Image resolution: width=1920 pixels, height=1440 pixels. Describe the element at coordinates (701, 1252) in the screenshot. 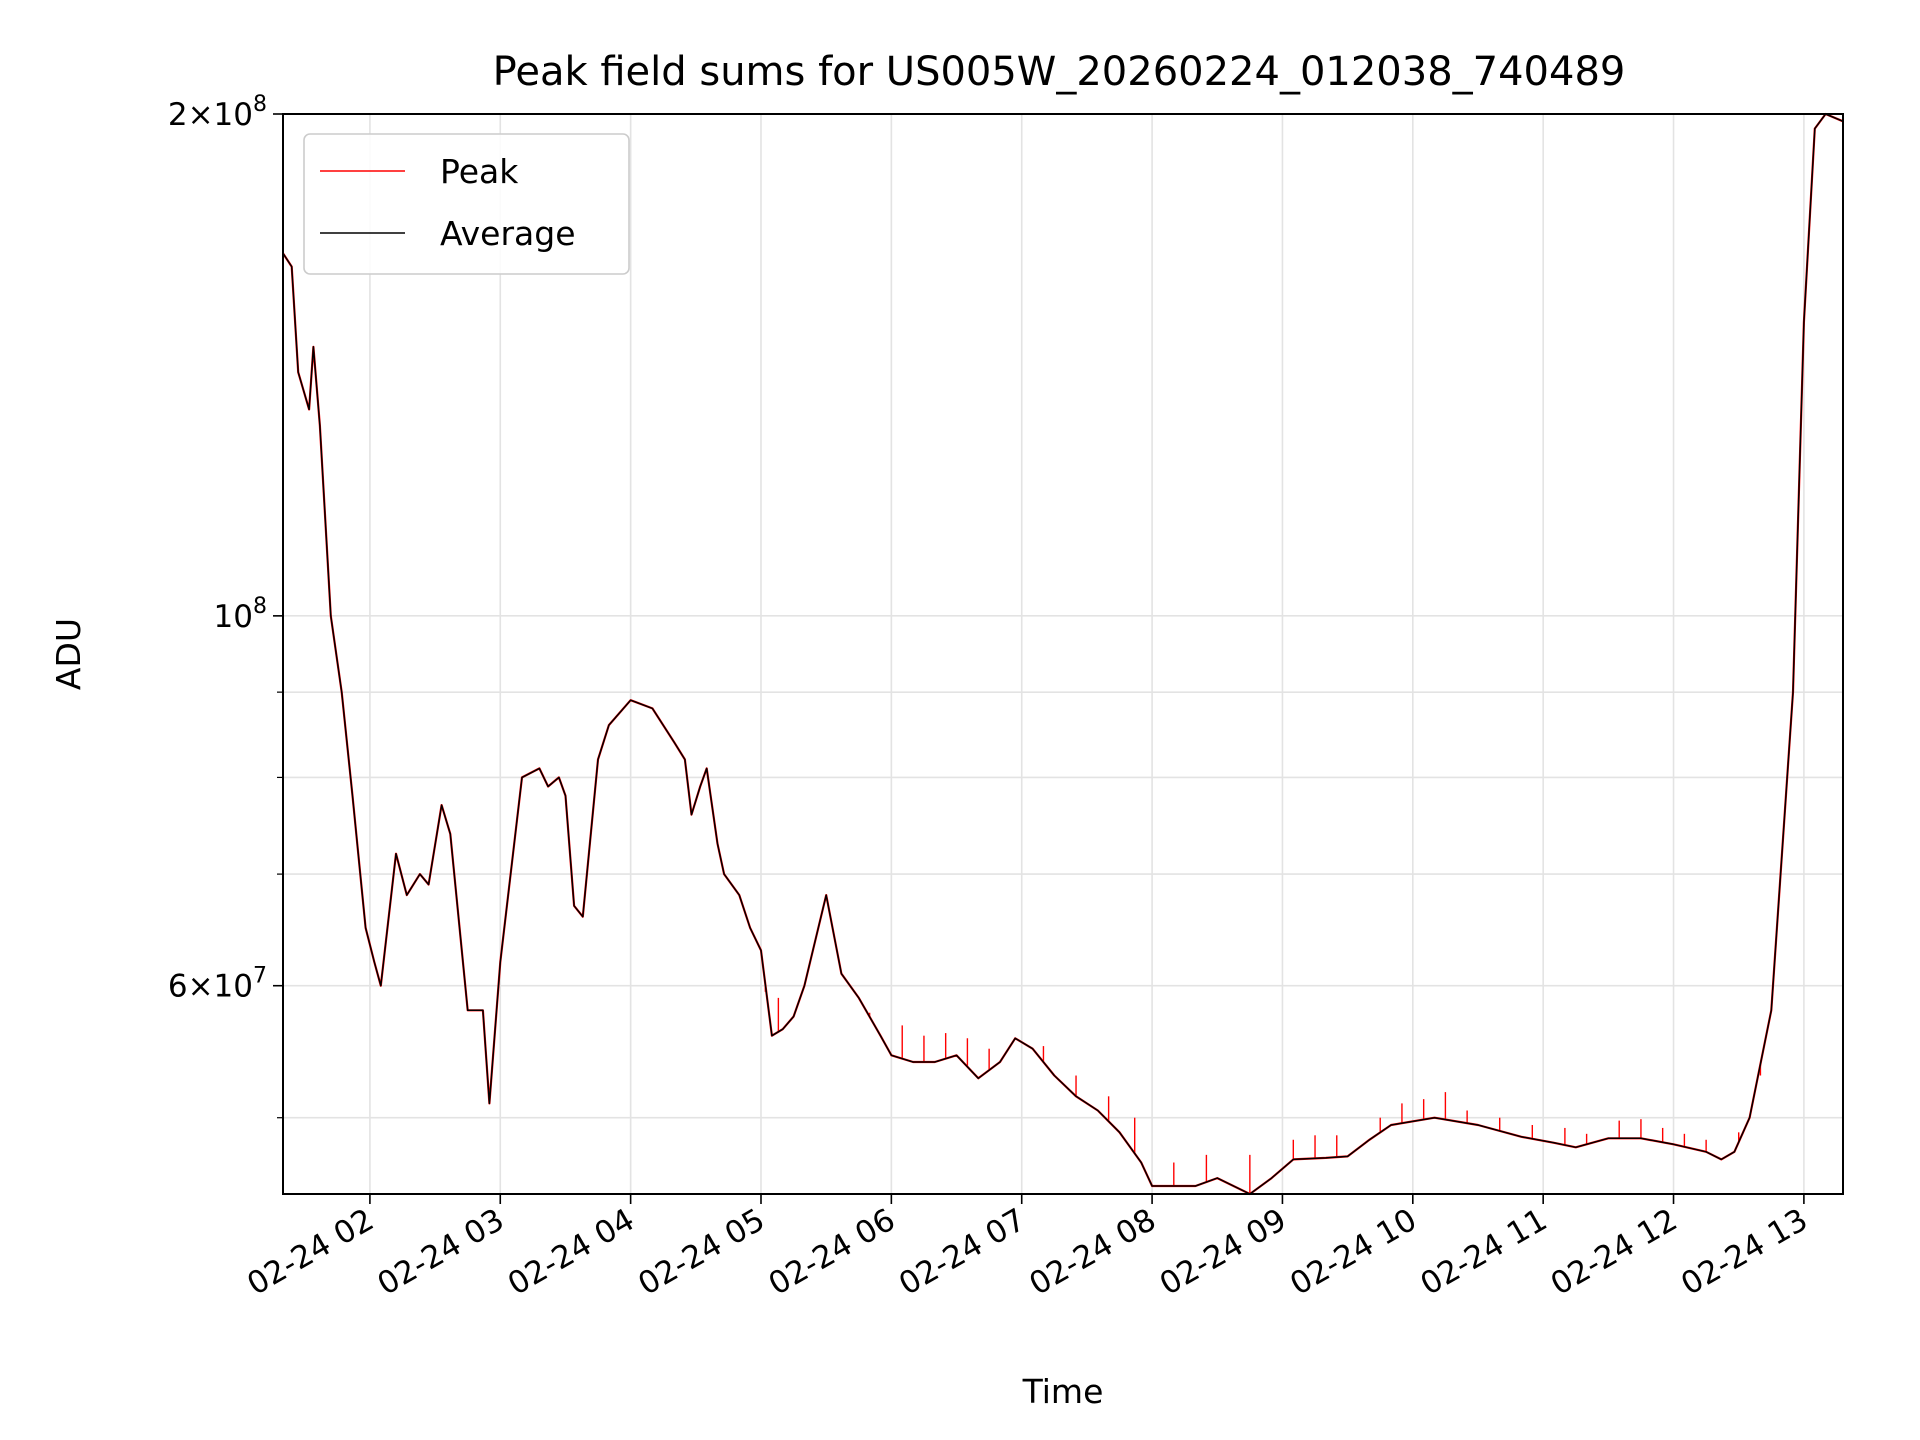

I see `x-tick-label: 02-24 05` at that location.